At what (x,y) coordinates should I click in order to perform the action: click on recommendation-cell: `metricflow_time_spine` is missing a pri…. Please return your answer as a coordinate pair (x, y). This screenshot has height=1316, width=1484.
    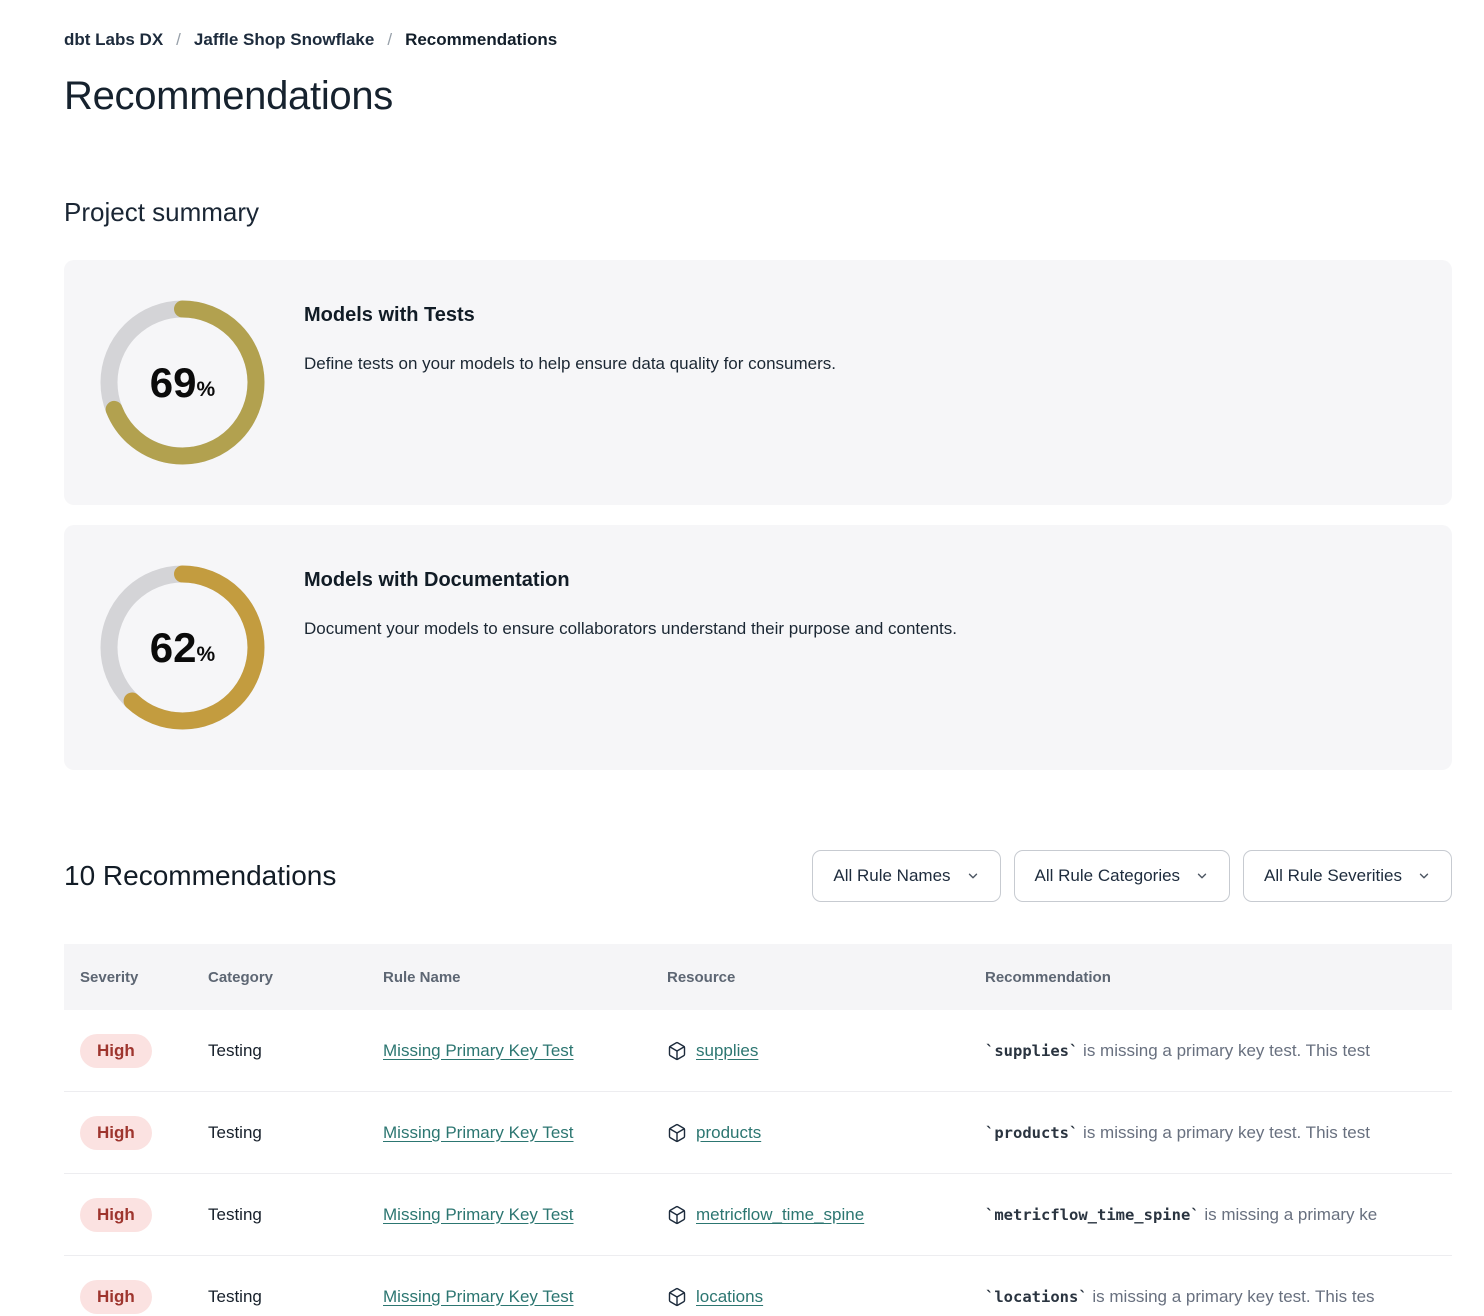
    Looking at the image, I should click on (1218, 1215).